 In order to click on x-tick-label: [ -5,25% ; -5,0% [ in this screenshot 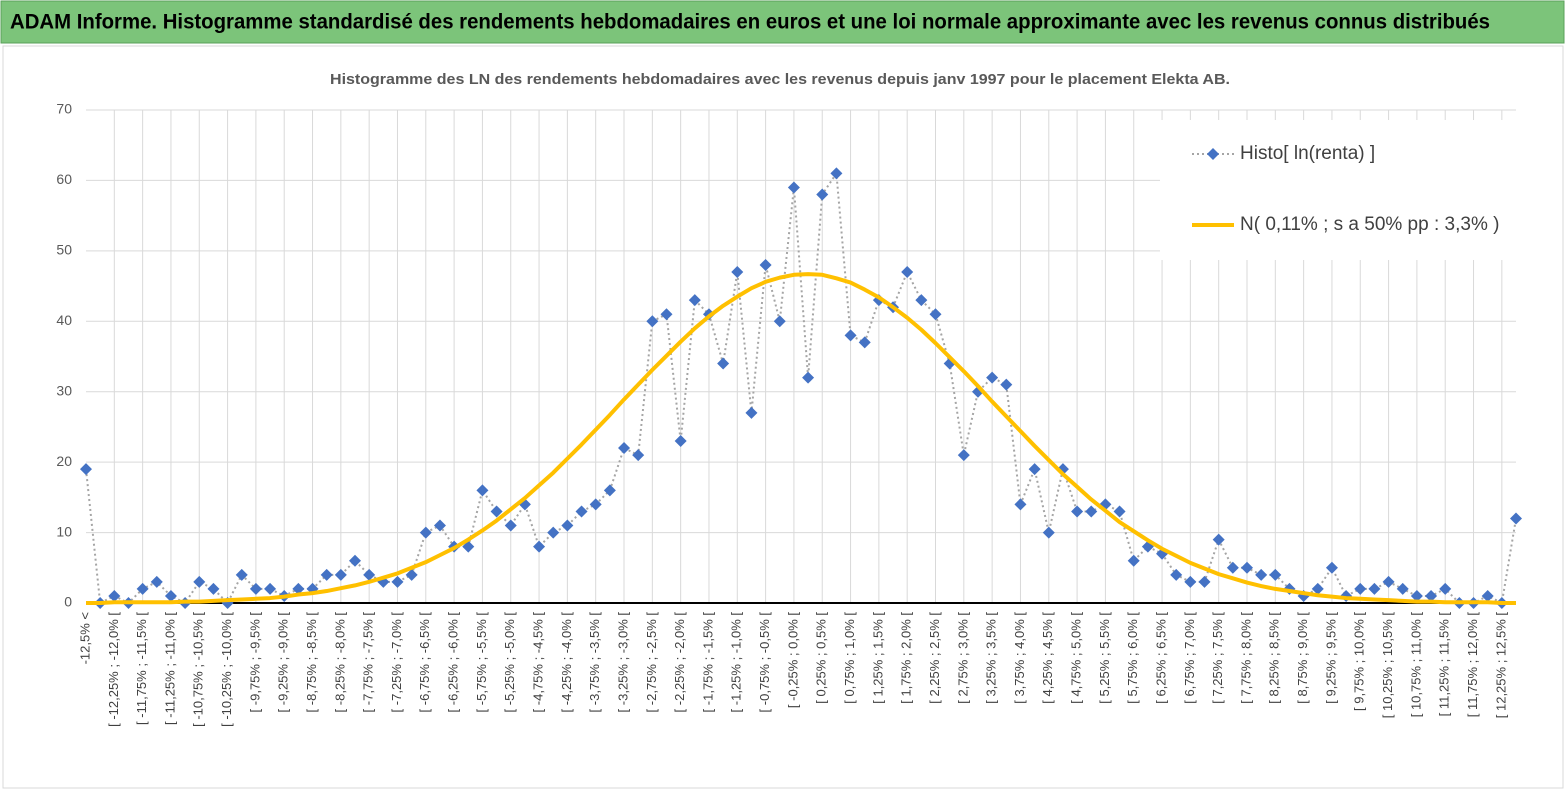, I will do `click(509, 662)`.